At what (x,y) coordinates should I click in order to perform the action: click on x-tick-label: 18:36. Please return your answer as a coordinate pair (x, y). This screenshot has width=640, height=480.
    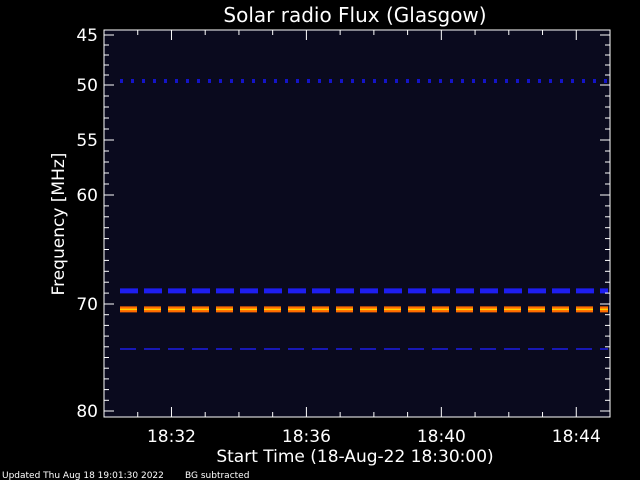
    Looking at the image, I should click on (306, 437).